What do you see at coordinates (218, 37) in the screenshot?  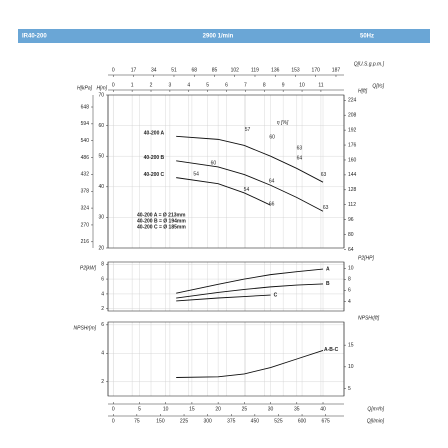 I see `speed: 2900 1/min` at bounding box center [218, 37].